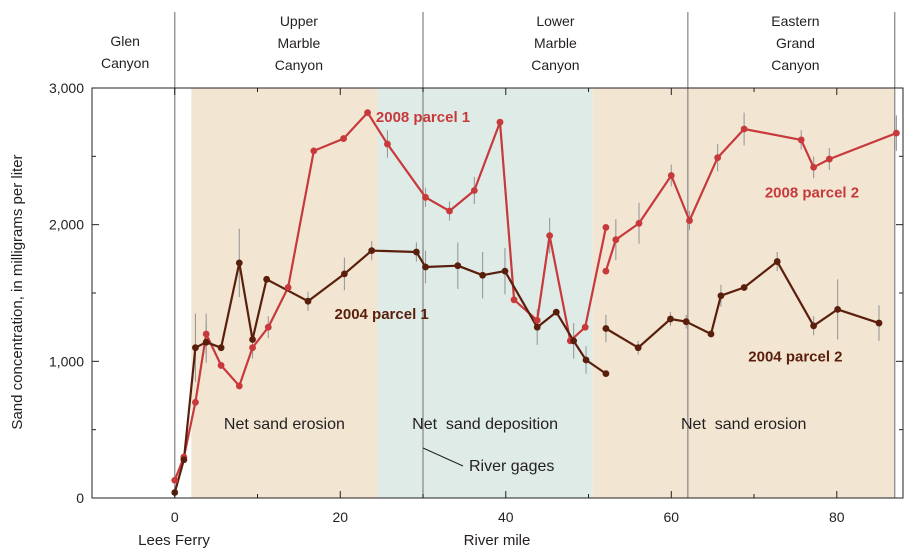  What do you see at coordinates (506, 517) in the screenshot?
I see `x-tick-label: 40` at bounding box center [506, 517].